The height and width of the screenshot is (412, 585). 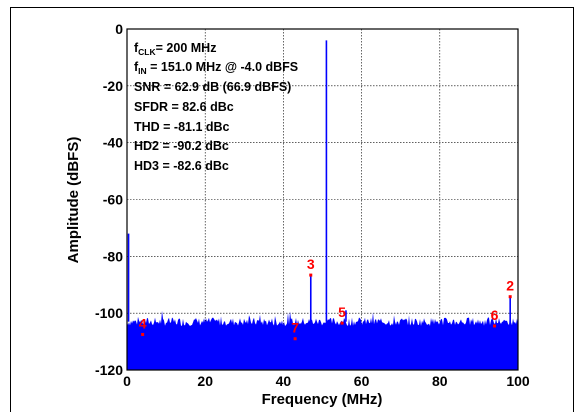 What do you see at coordinates (113, 86) in the screenshot?
I see `y-tick-label: -20` at bounding box center [113, 86].